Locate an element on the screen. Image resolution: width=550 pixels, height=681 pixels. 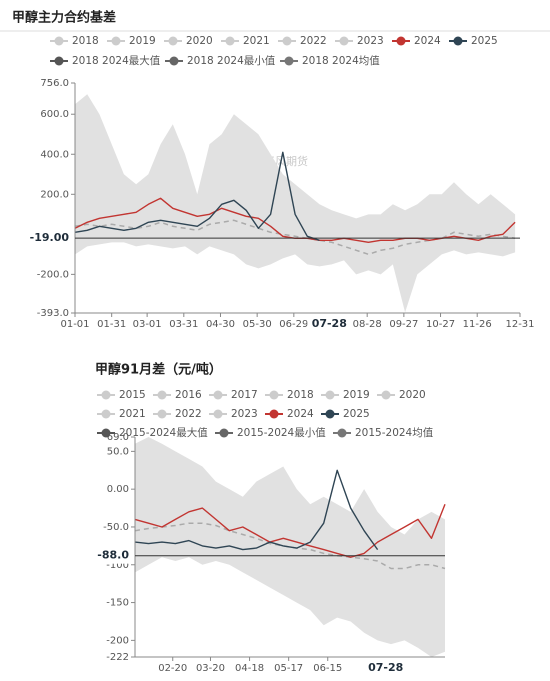
crosshair-y-label: -88.0 is located at coordinates (113, 555).